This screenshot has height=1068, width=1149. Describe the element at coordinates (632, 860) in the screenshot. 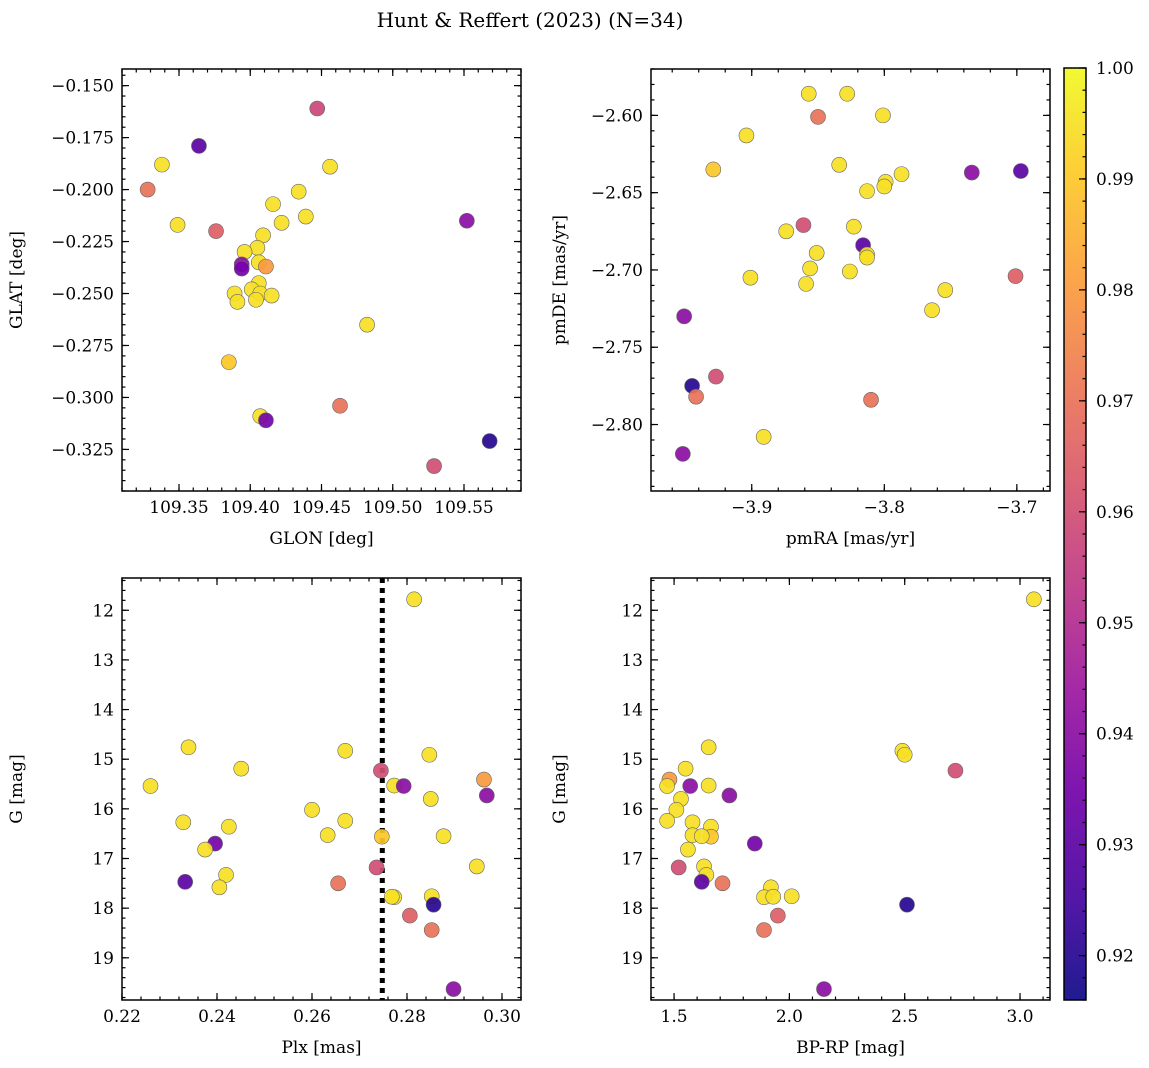

I see `y-tick-label: 17` at that location.